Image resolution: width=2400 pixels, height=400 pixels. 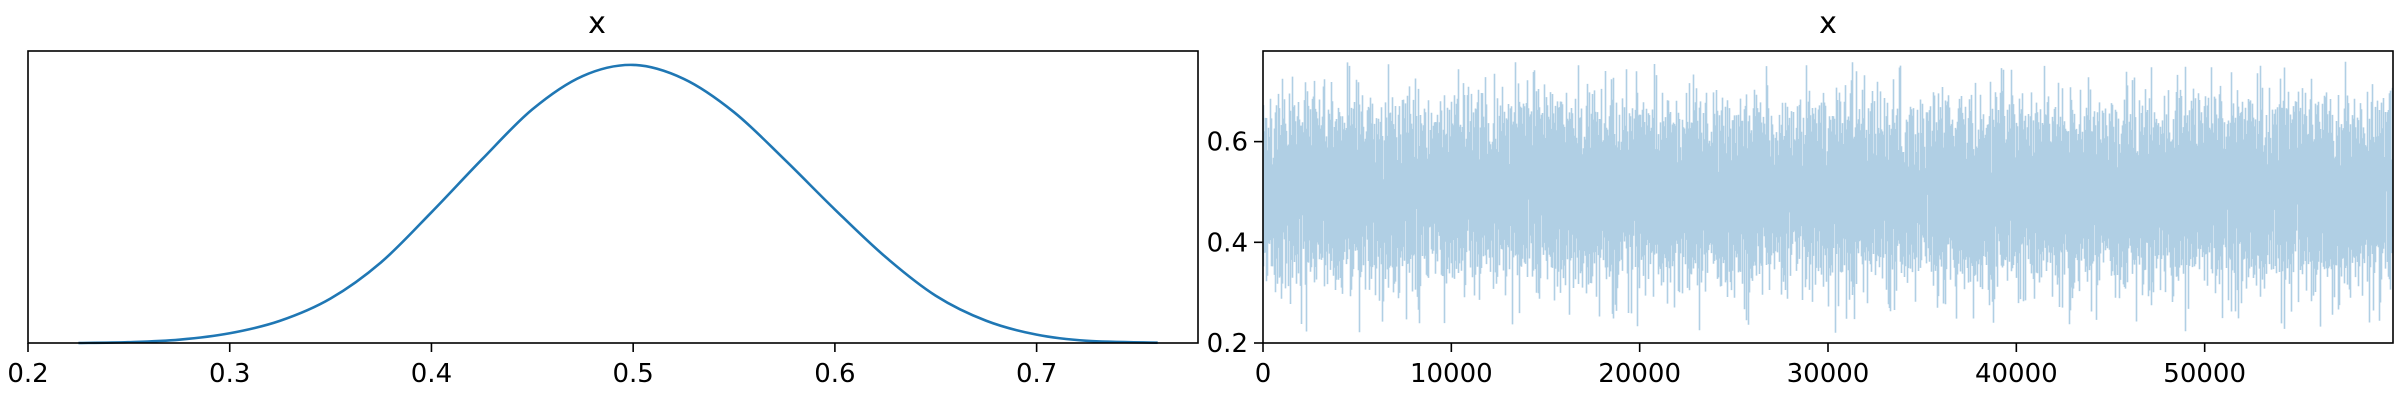 I want to click on trace-x-tick-label: 10000, so click(x=1451, y=374).